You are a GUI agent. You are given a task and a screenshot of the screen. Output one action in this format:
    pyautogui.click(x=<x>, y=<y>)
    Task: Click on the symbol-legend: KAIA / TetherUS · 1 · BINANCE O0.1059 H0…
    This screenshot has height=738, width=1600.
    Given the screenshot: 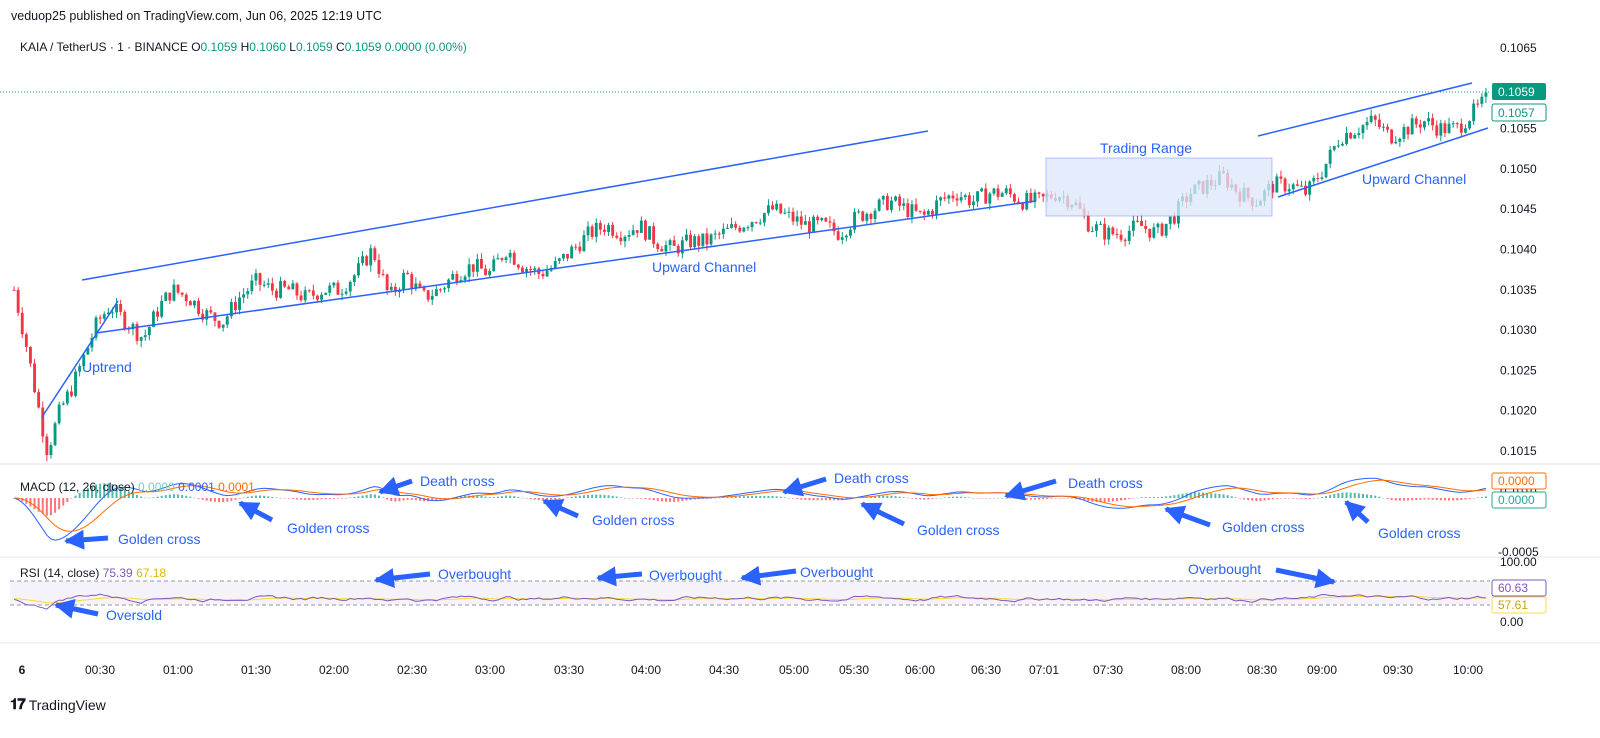 What is the action you would take?
    pyautogui.click(x=243, y=47)
    